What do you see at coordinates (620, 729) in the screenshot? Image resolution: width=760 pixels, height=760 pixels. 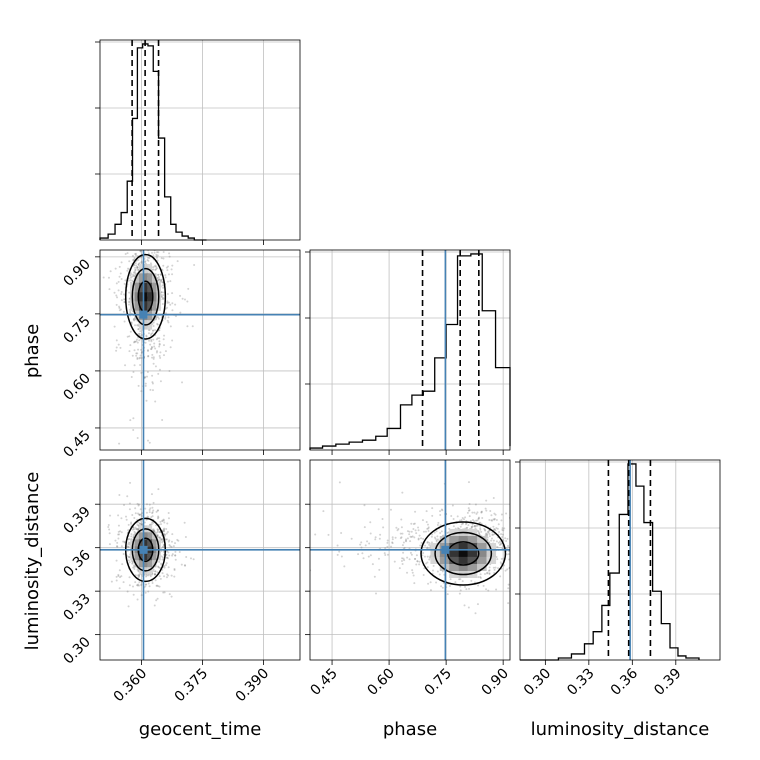 I see `xlabel-luminosity-distance: luminosity_distance` at bounding box center [620, 729].